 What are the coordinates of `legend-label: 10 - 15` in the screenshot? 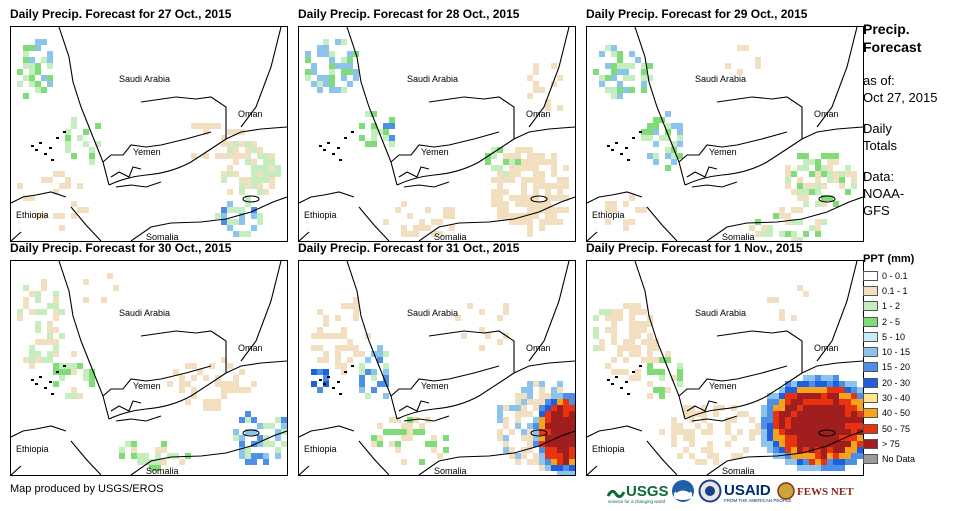 It's located at (896, 352).